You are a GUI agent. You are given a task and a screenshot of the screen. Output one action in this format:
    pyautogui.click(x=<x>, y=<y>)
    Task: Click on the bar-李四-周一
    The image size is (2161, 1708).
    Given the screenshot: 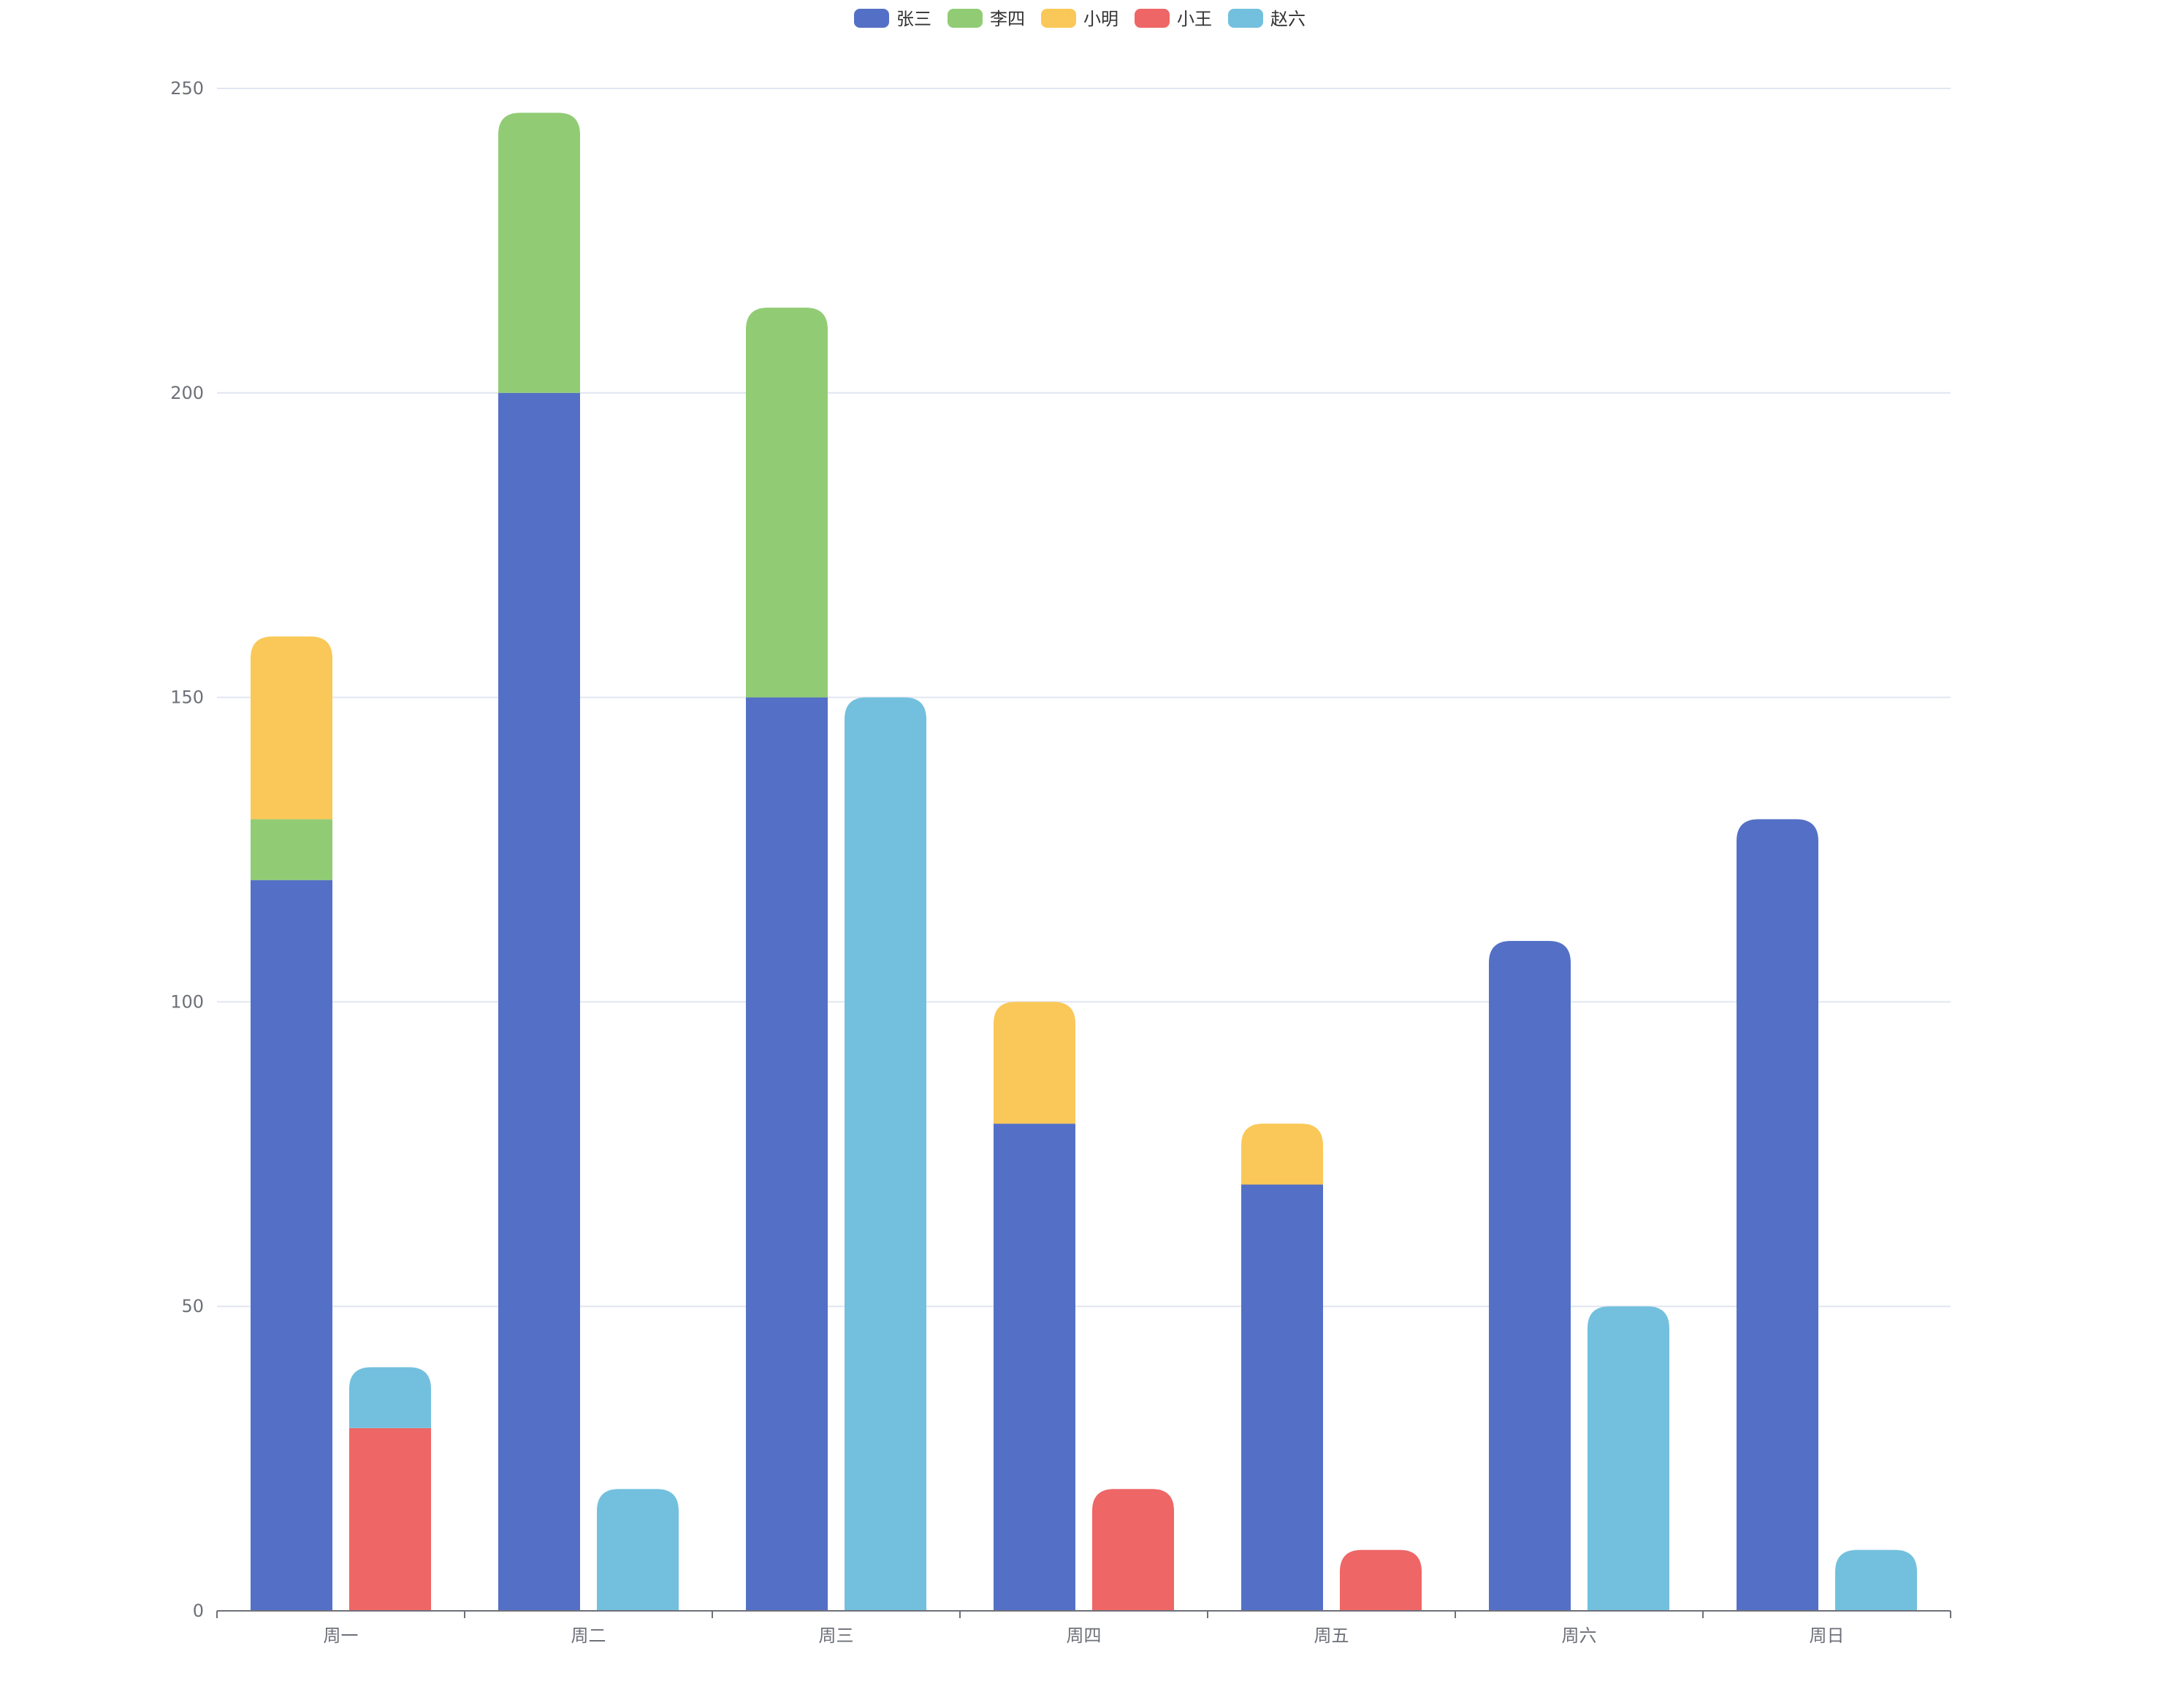 What is the action you would take?
    pyautogui.click(x=291, y=849)
    